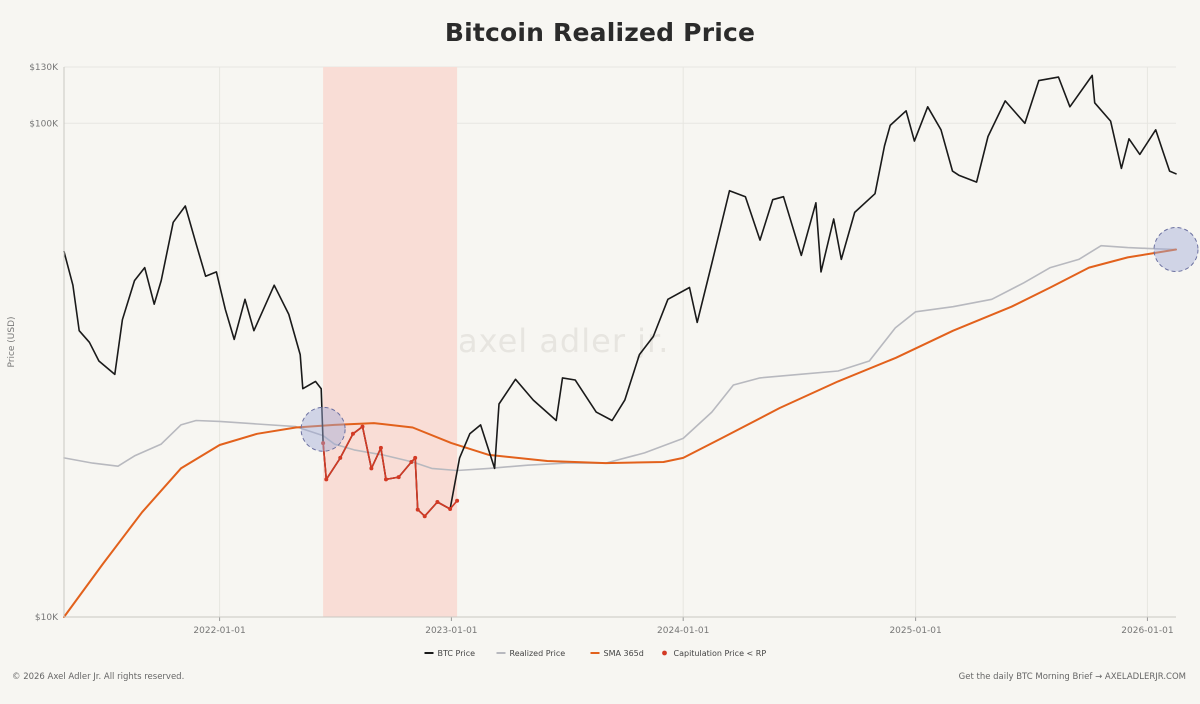  Describe the element at coordinates (538, 653) in the screenshot. I see `legend-label-realized-price: Realized Price` at that location.